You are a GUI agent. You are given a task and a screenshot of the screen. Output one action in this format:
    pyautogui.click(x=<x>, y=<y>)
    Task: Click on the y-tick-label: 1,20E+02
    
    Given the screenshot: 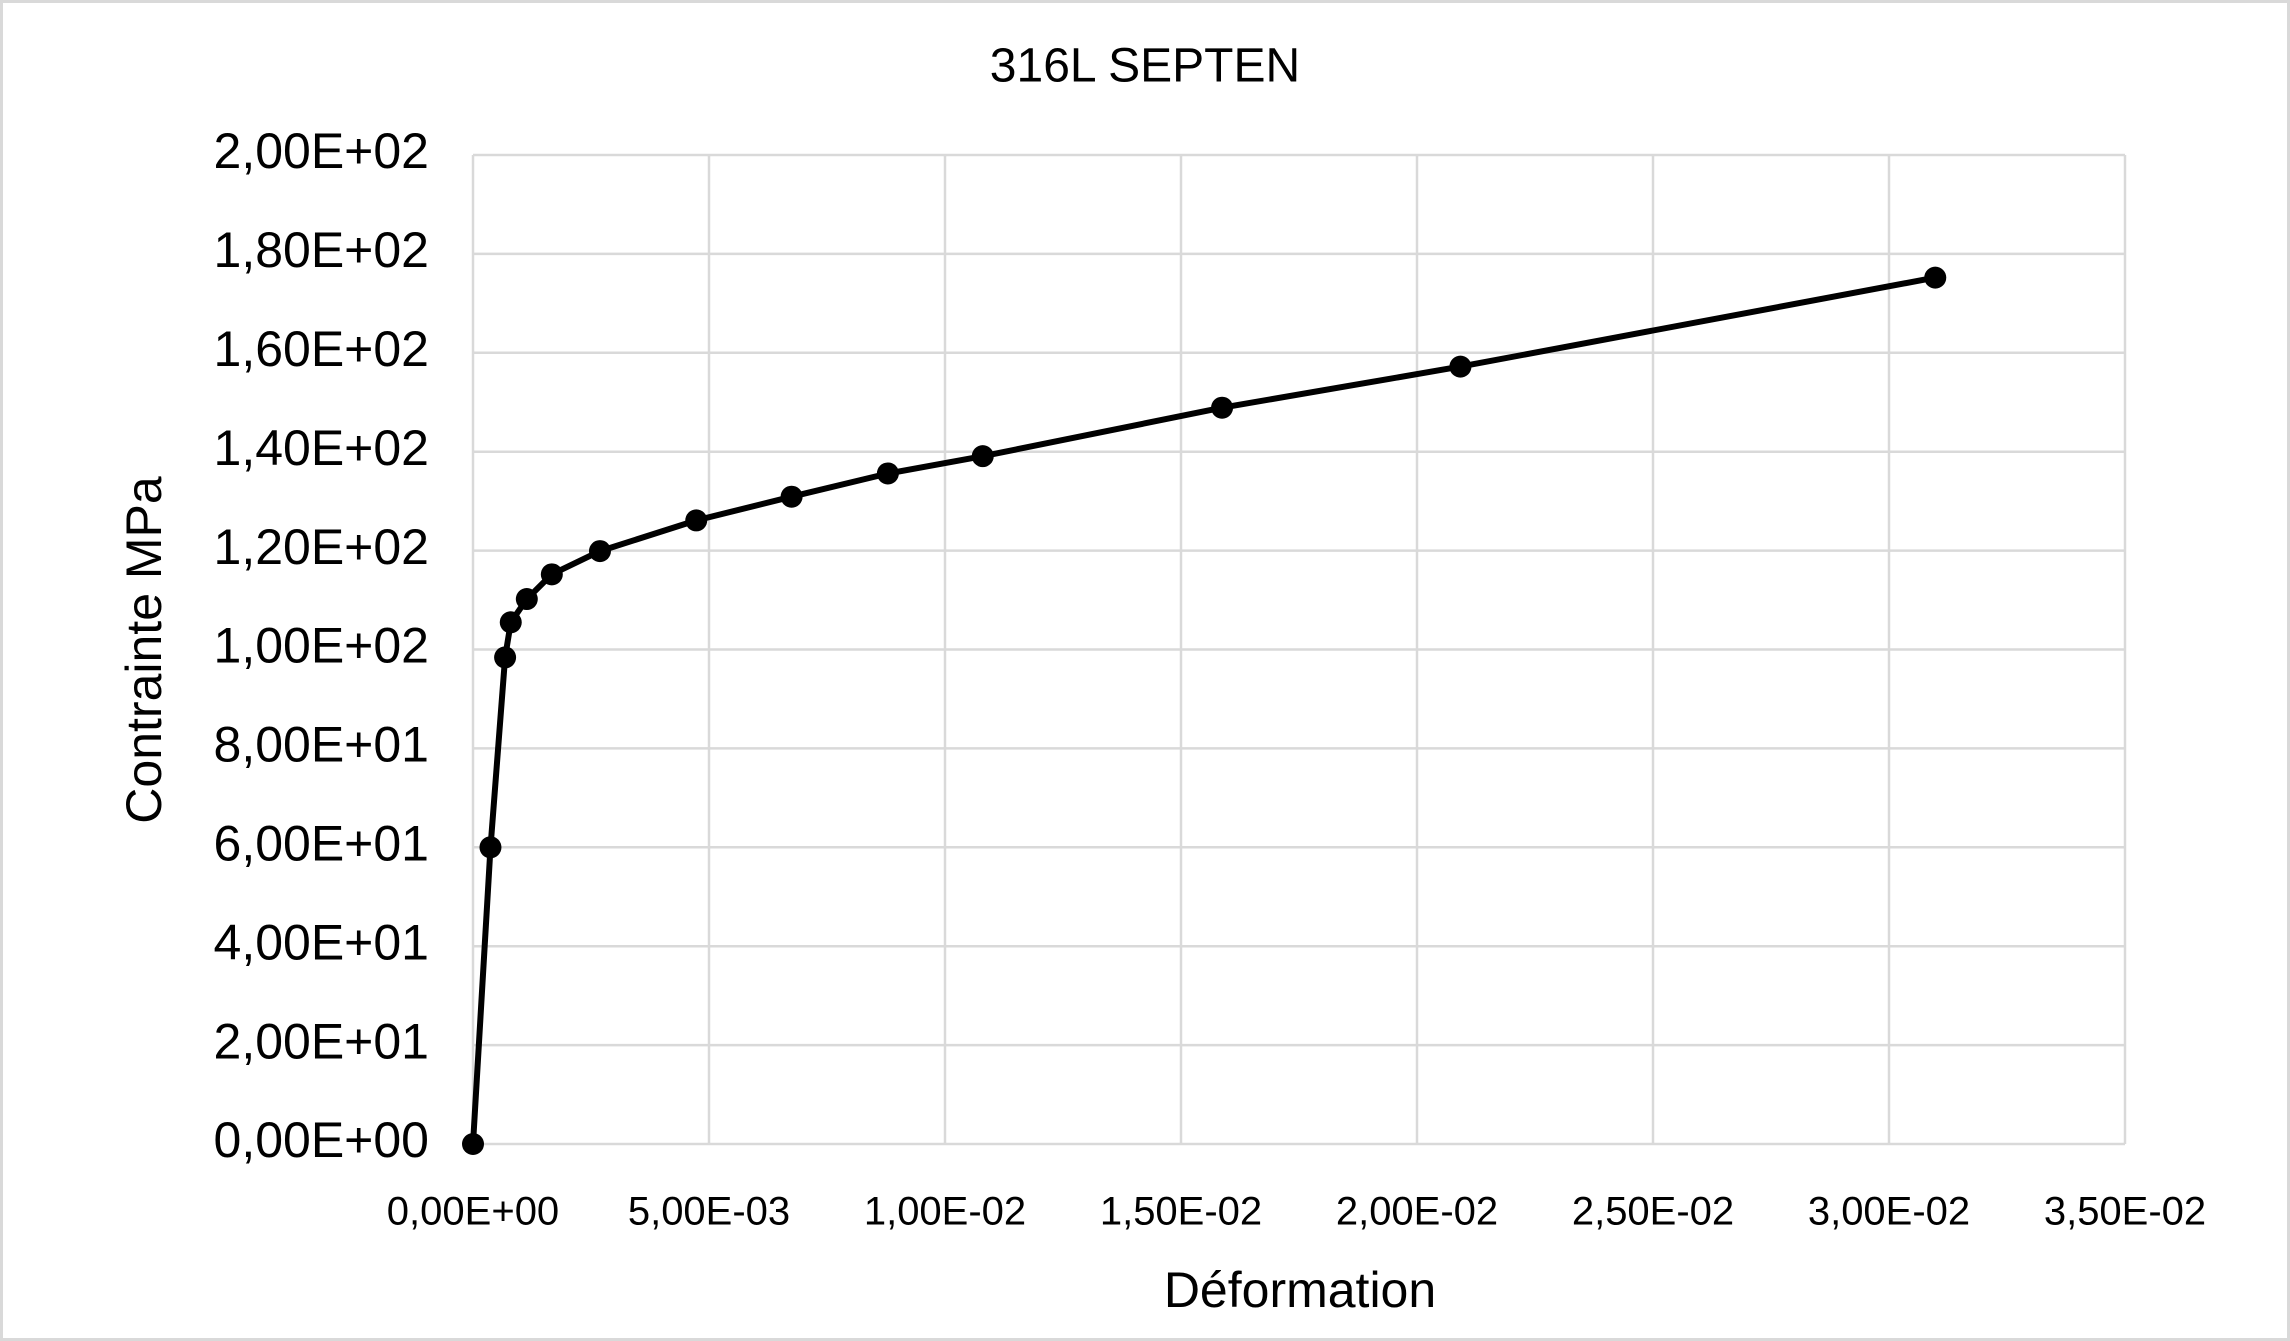 What is the action you would take?
    pyautogui.click(x=321, y=547)
    